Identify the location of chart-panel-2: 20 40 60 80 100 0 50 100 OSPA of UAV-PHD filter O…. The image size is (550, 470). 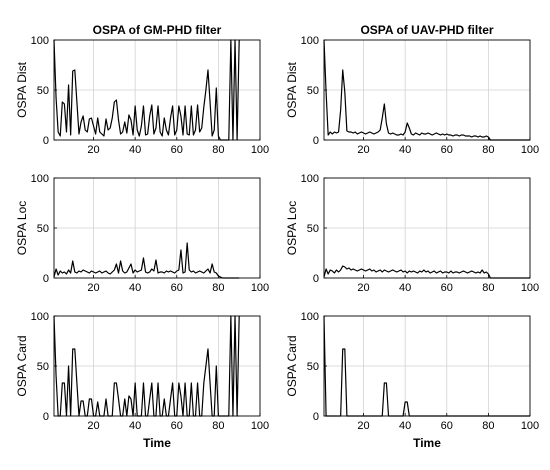
(412, 89).